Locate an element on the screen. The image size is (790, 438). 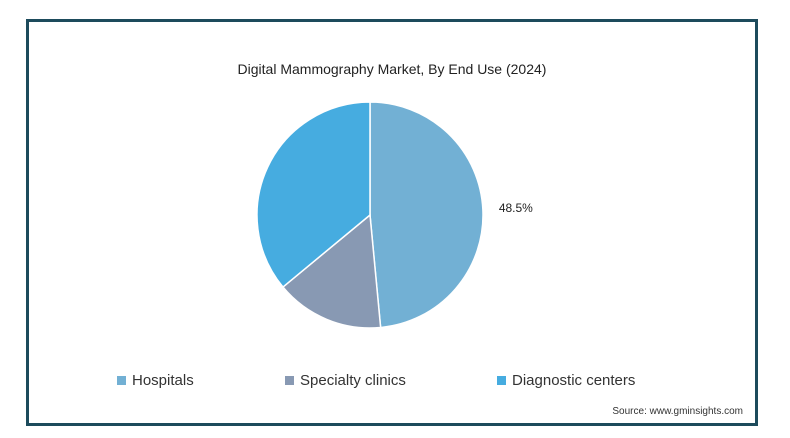
pie-slice-hospitals is located at coordinates (426, 215).